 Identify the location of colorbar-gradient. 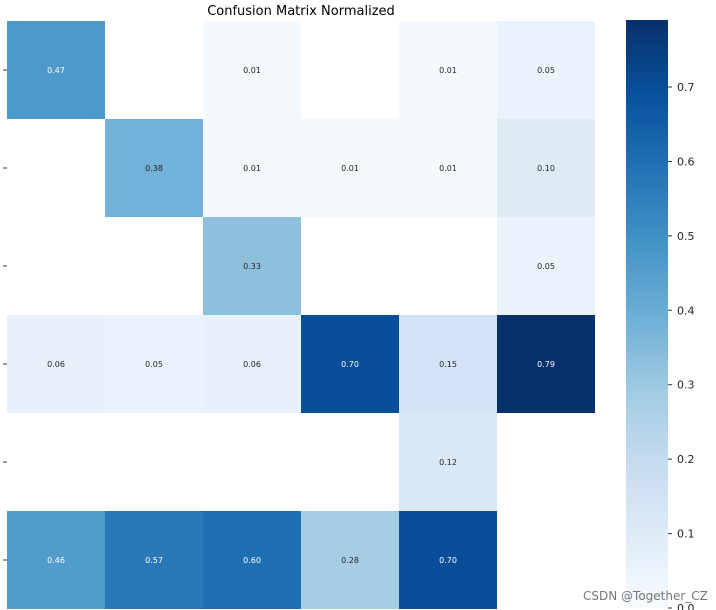
(647, 314).